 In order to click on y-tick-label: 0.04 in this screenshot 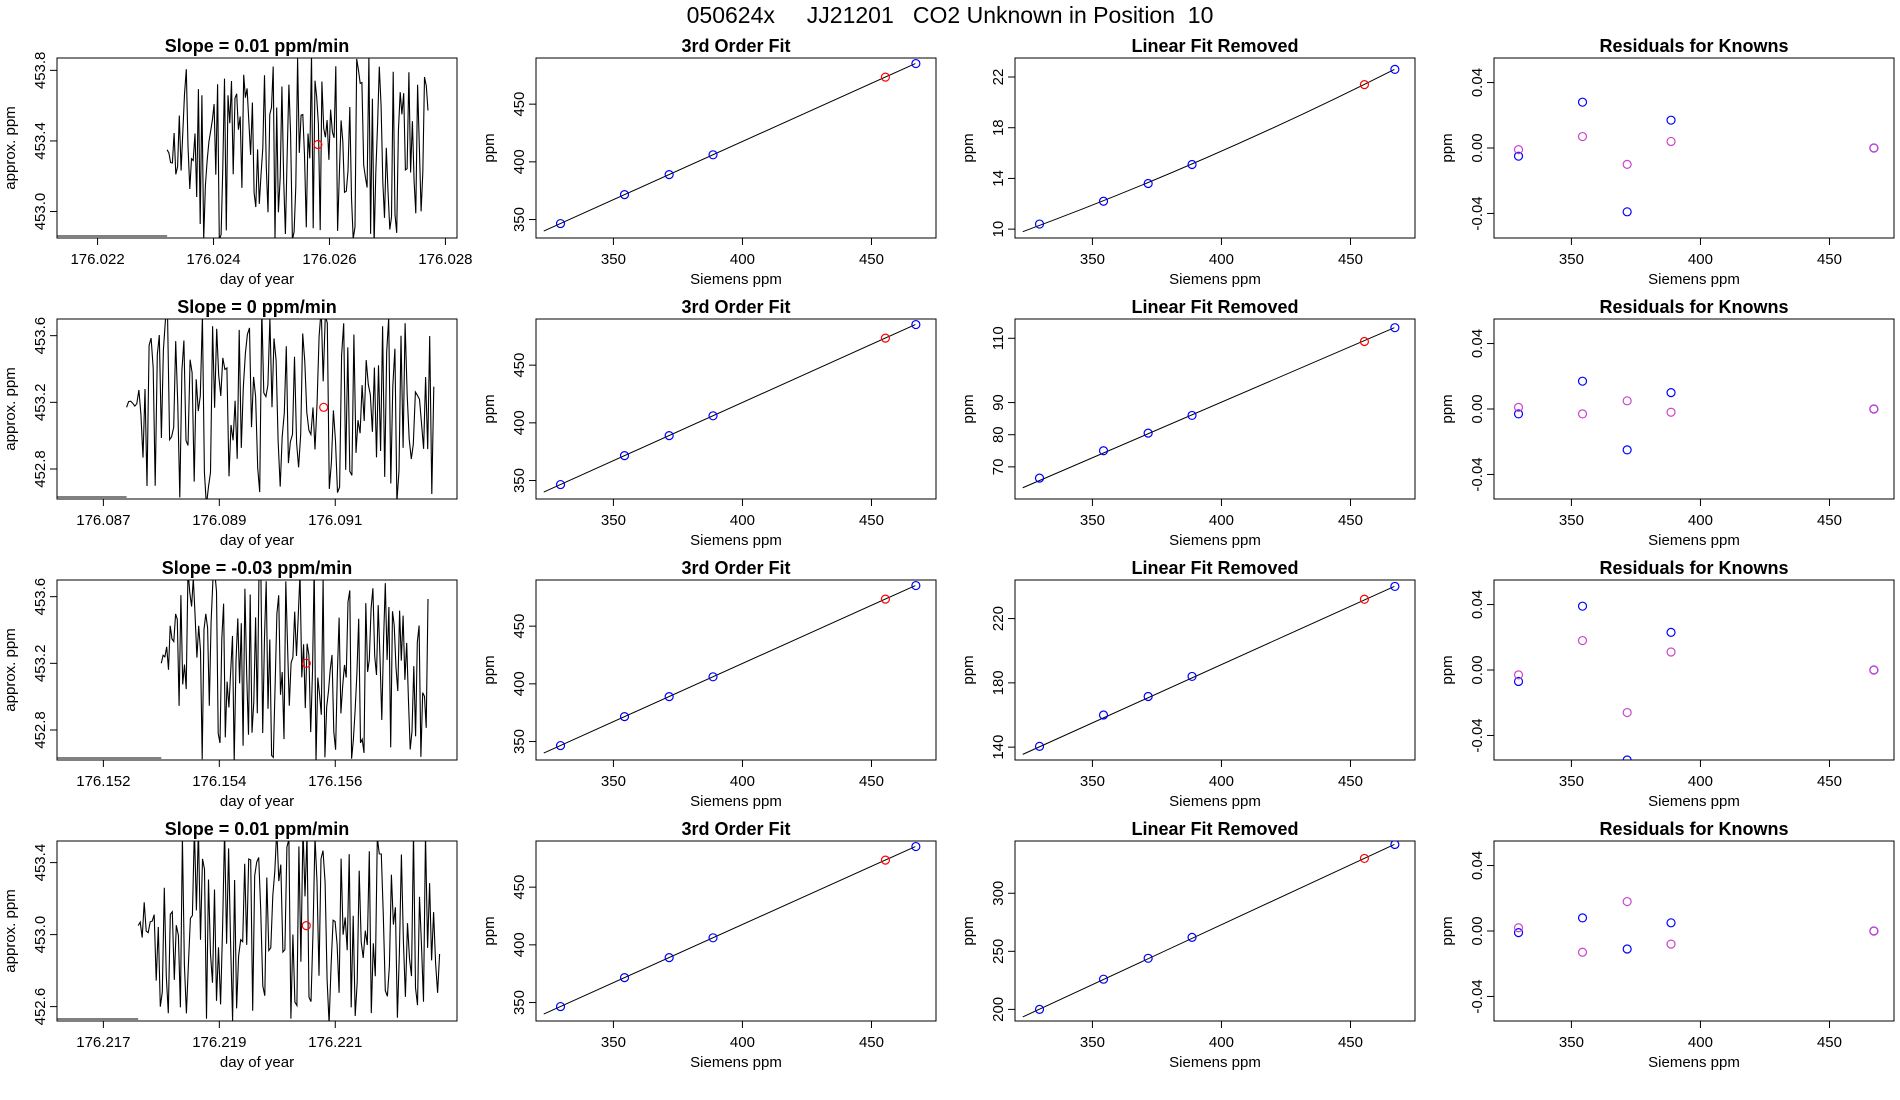, I will do `click(1477, 865)`.